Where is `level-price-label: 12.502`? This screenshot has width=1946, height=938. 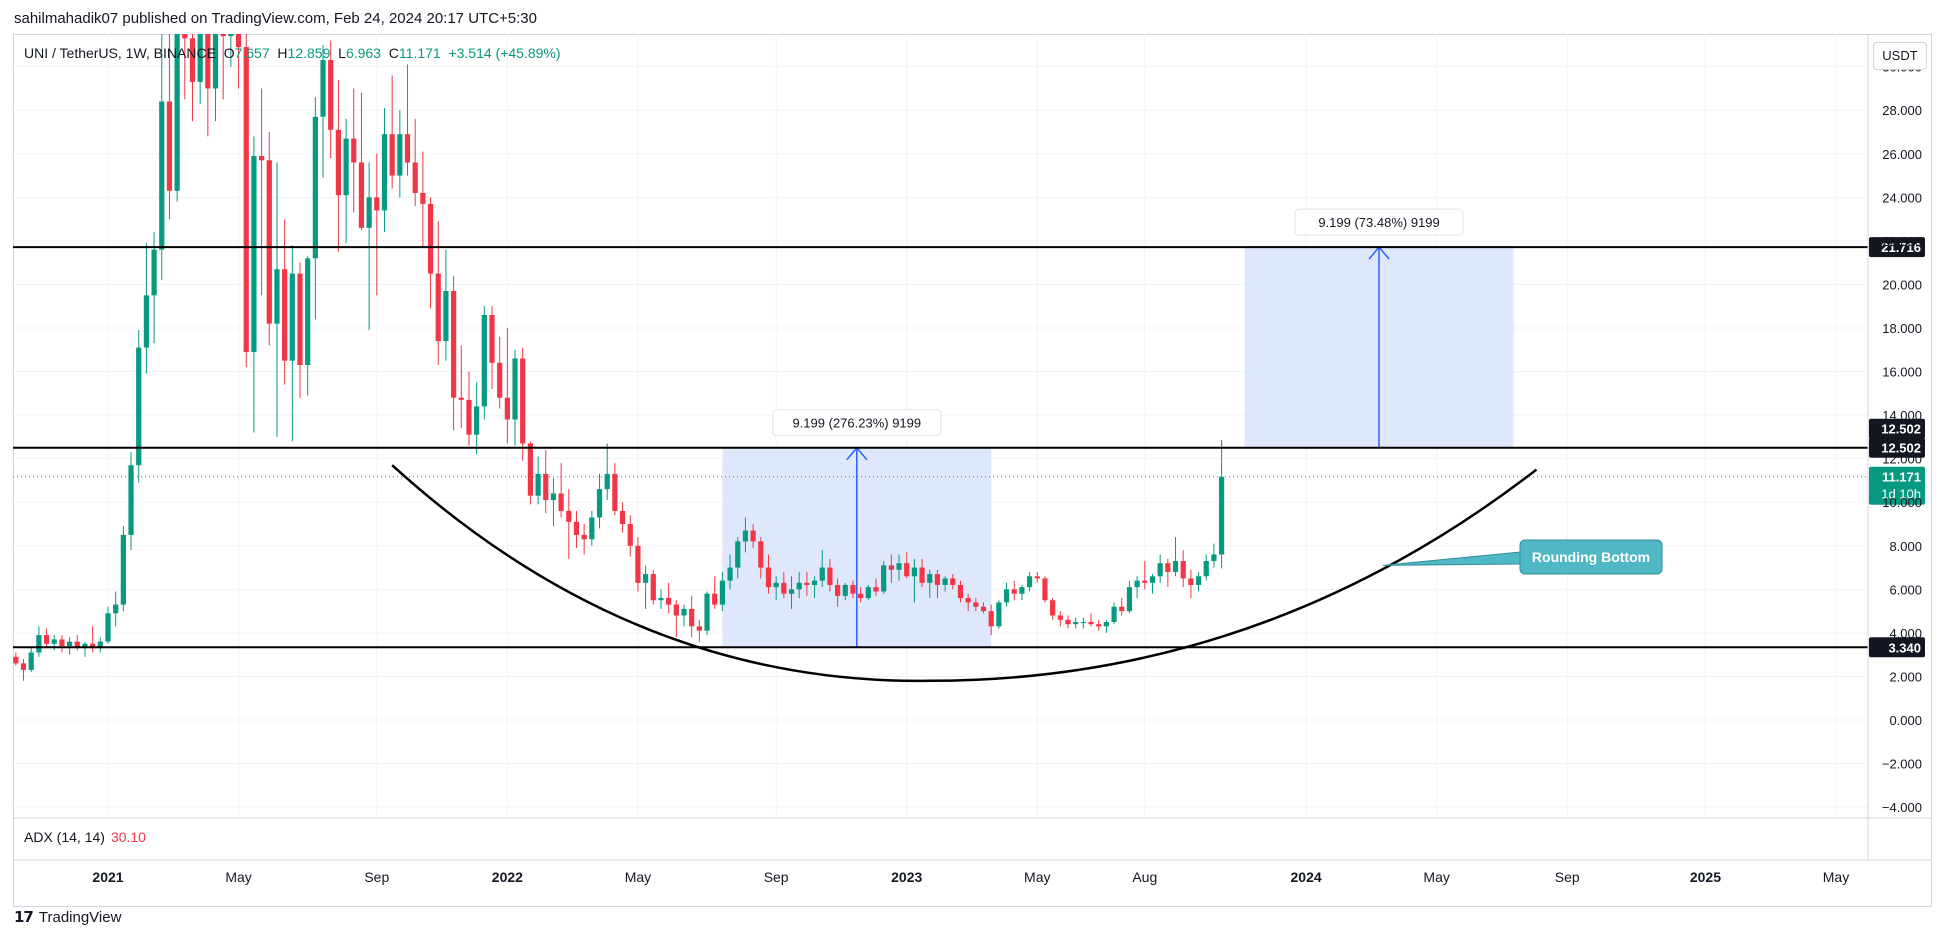
level-price-label: 12.502 is located at coordinates (1901, 448).